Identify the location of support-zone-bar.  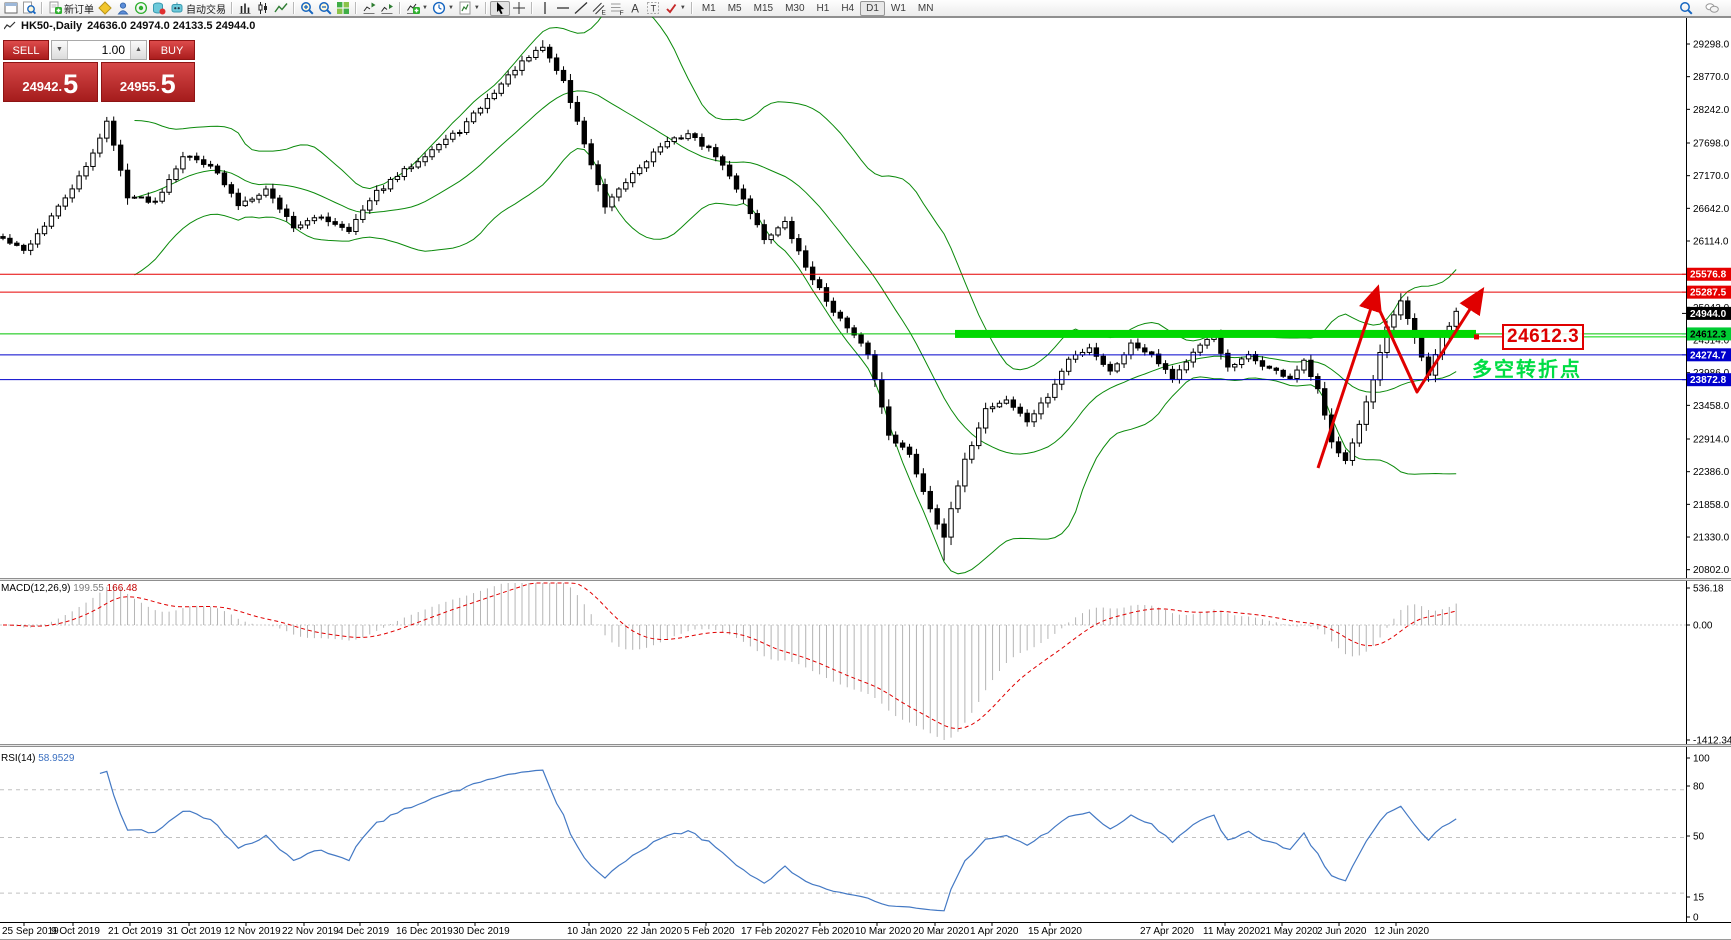
(1215, 333).